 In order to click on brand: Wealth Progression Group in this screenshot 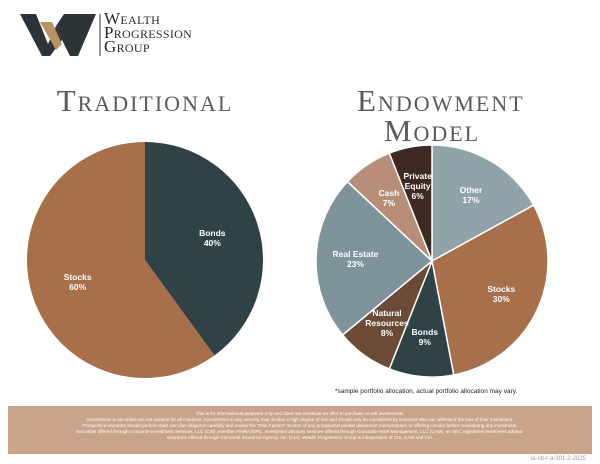, I will do `click(148, 32)`.